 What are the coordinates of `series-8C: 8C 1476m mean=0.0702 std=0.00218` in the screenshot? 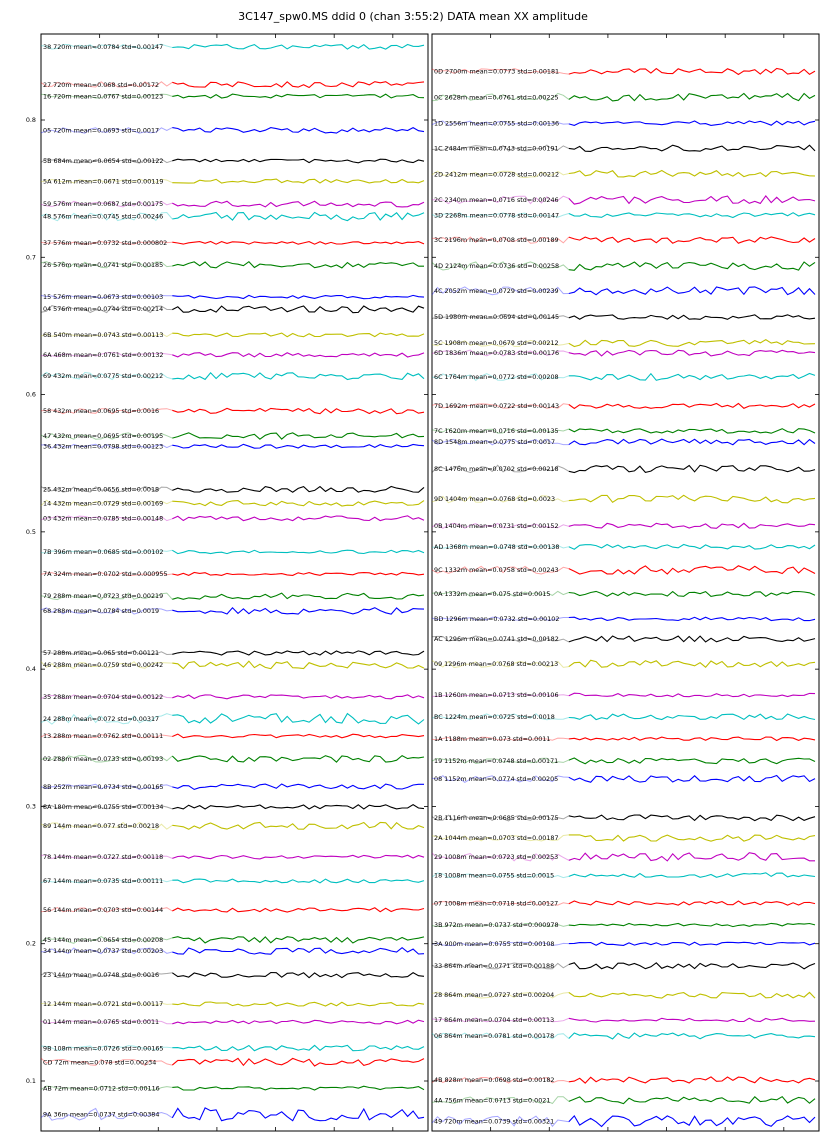 It's located at (623, 469).